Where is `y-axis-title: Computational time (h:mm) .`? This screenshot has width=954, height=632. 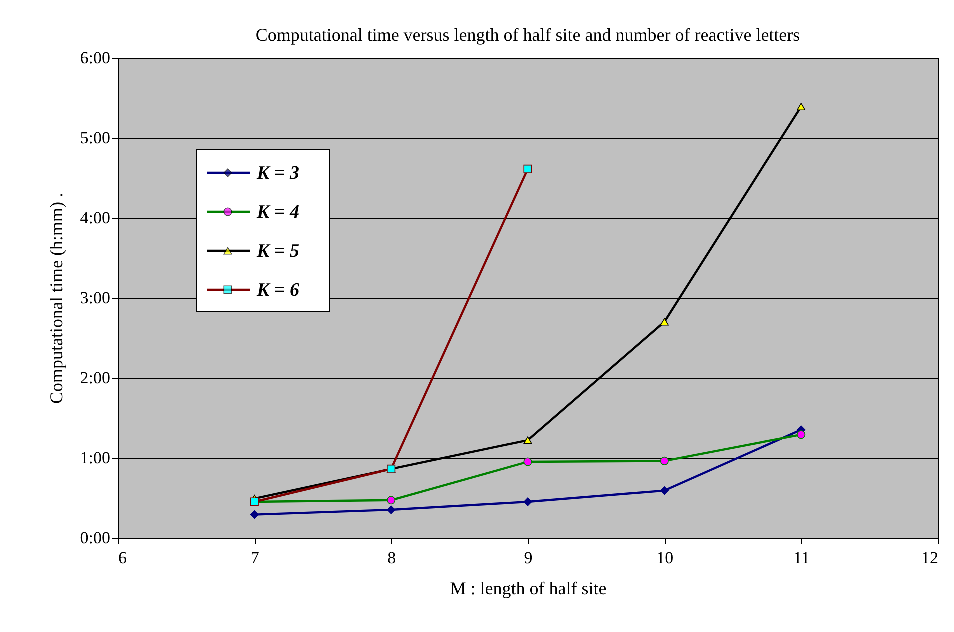 y-axis-title: Computational time (h:mm) . is located at coordinates (56, 298).